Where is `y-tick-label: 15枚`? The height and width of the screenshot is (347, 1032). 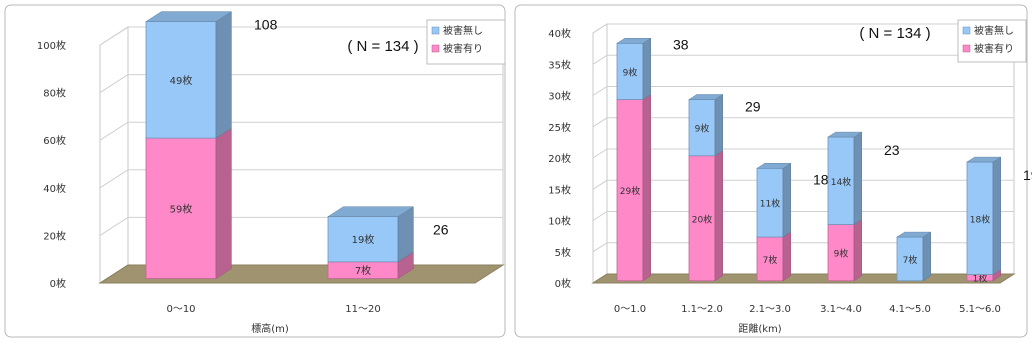 y-tick-label: 15枚 is located at coordinates (559, 189).